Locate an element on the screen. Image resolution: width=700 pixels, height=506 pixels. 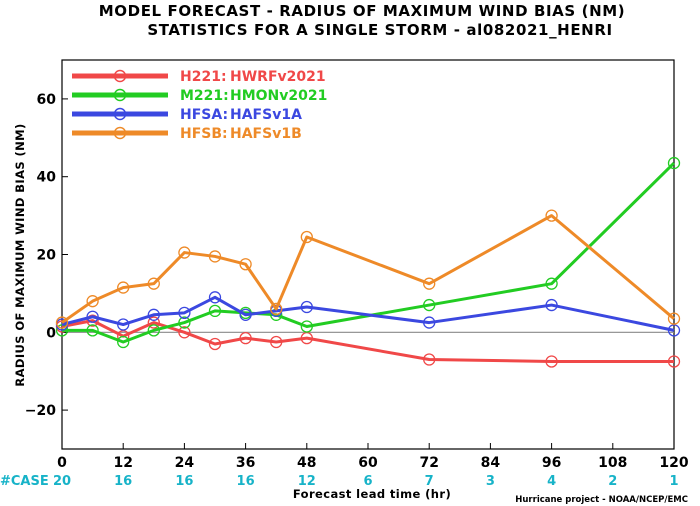
legend-item: HFSB: HAFSv1B is located at coordinates (187, 134).